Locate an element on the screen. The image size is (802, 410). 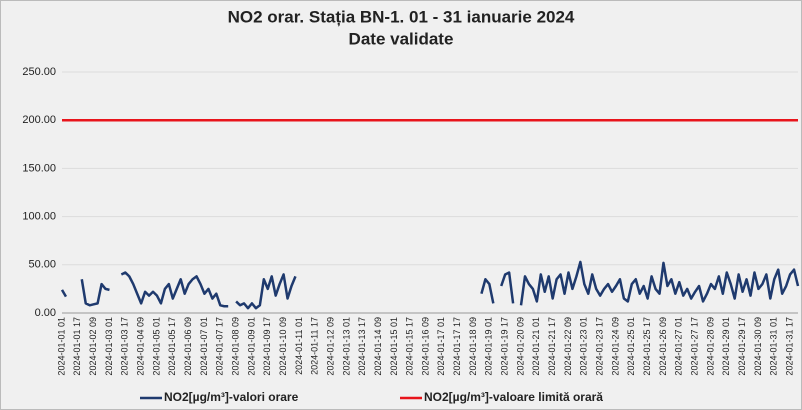
x-tick-label: 2024-01-09 17 is located at coordinates (267, 346).